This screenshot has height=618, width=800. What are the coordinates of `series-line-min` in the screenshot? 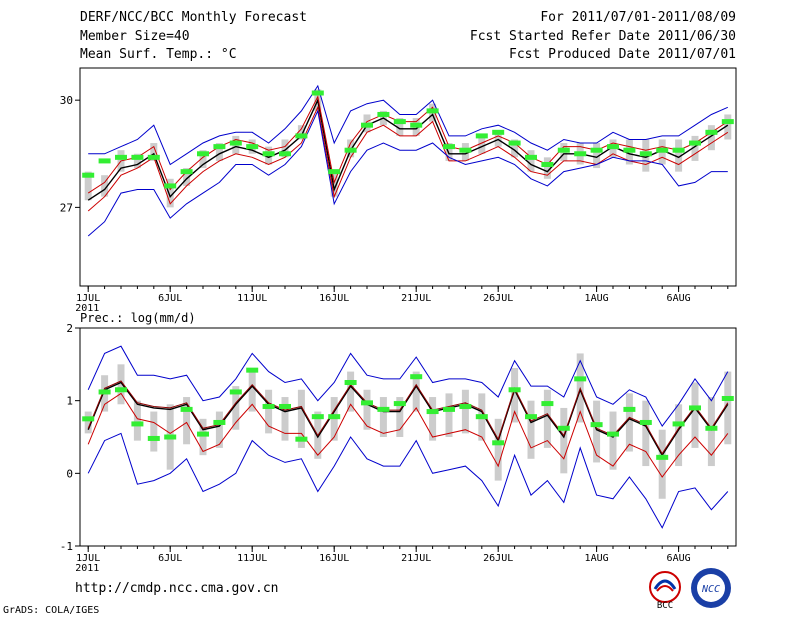 It's located at (408, 435).